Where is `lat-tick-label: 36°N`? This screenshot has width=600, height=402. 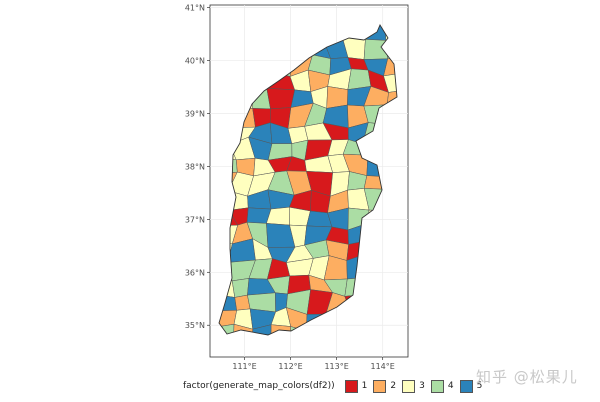
lat-tick-label: 36°N is located at coordinates (195, 272).